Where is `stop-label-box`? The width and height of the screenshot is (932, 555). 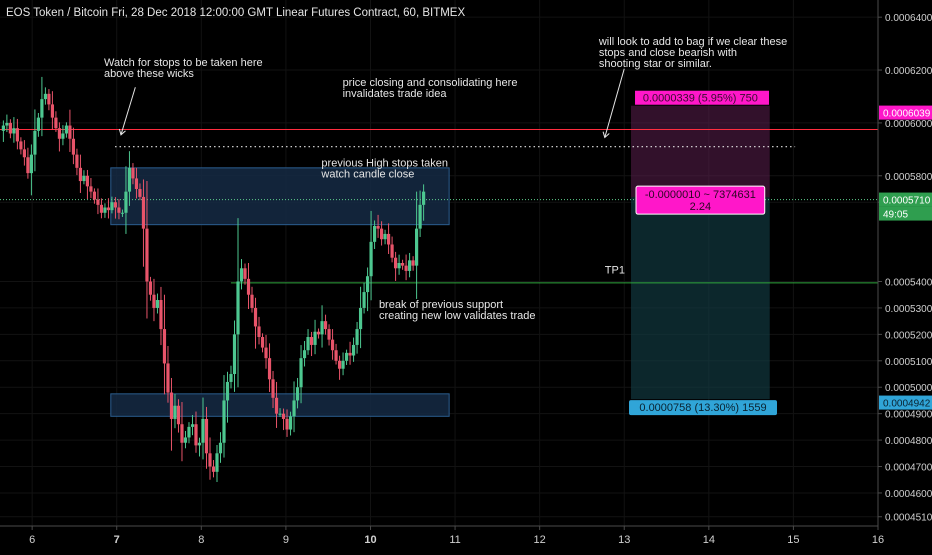 stop-label-box is located at coordinates (702, 97).